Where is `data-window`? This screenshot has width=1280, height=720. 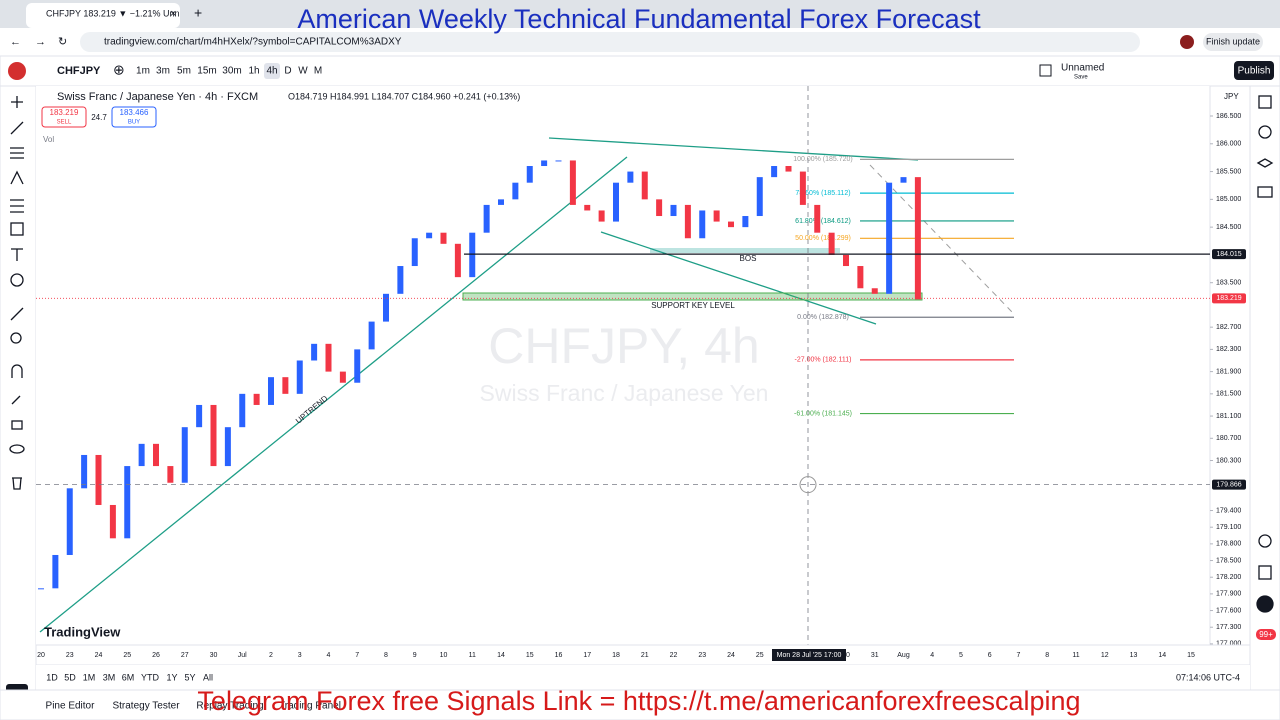
data-window is located at coordinates (1265, 163).